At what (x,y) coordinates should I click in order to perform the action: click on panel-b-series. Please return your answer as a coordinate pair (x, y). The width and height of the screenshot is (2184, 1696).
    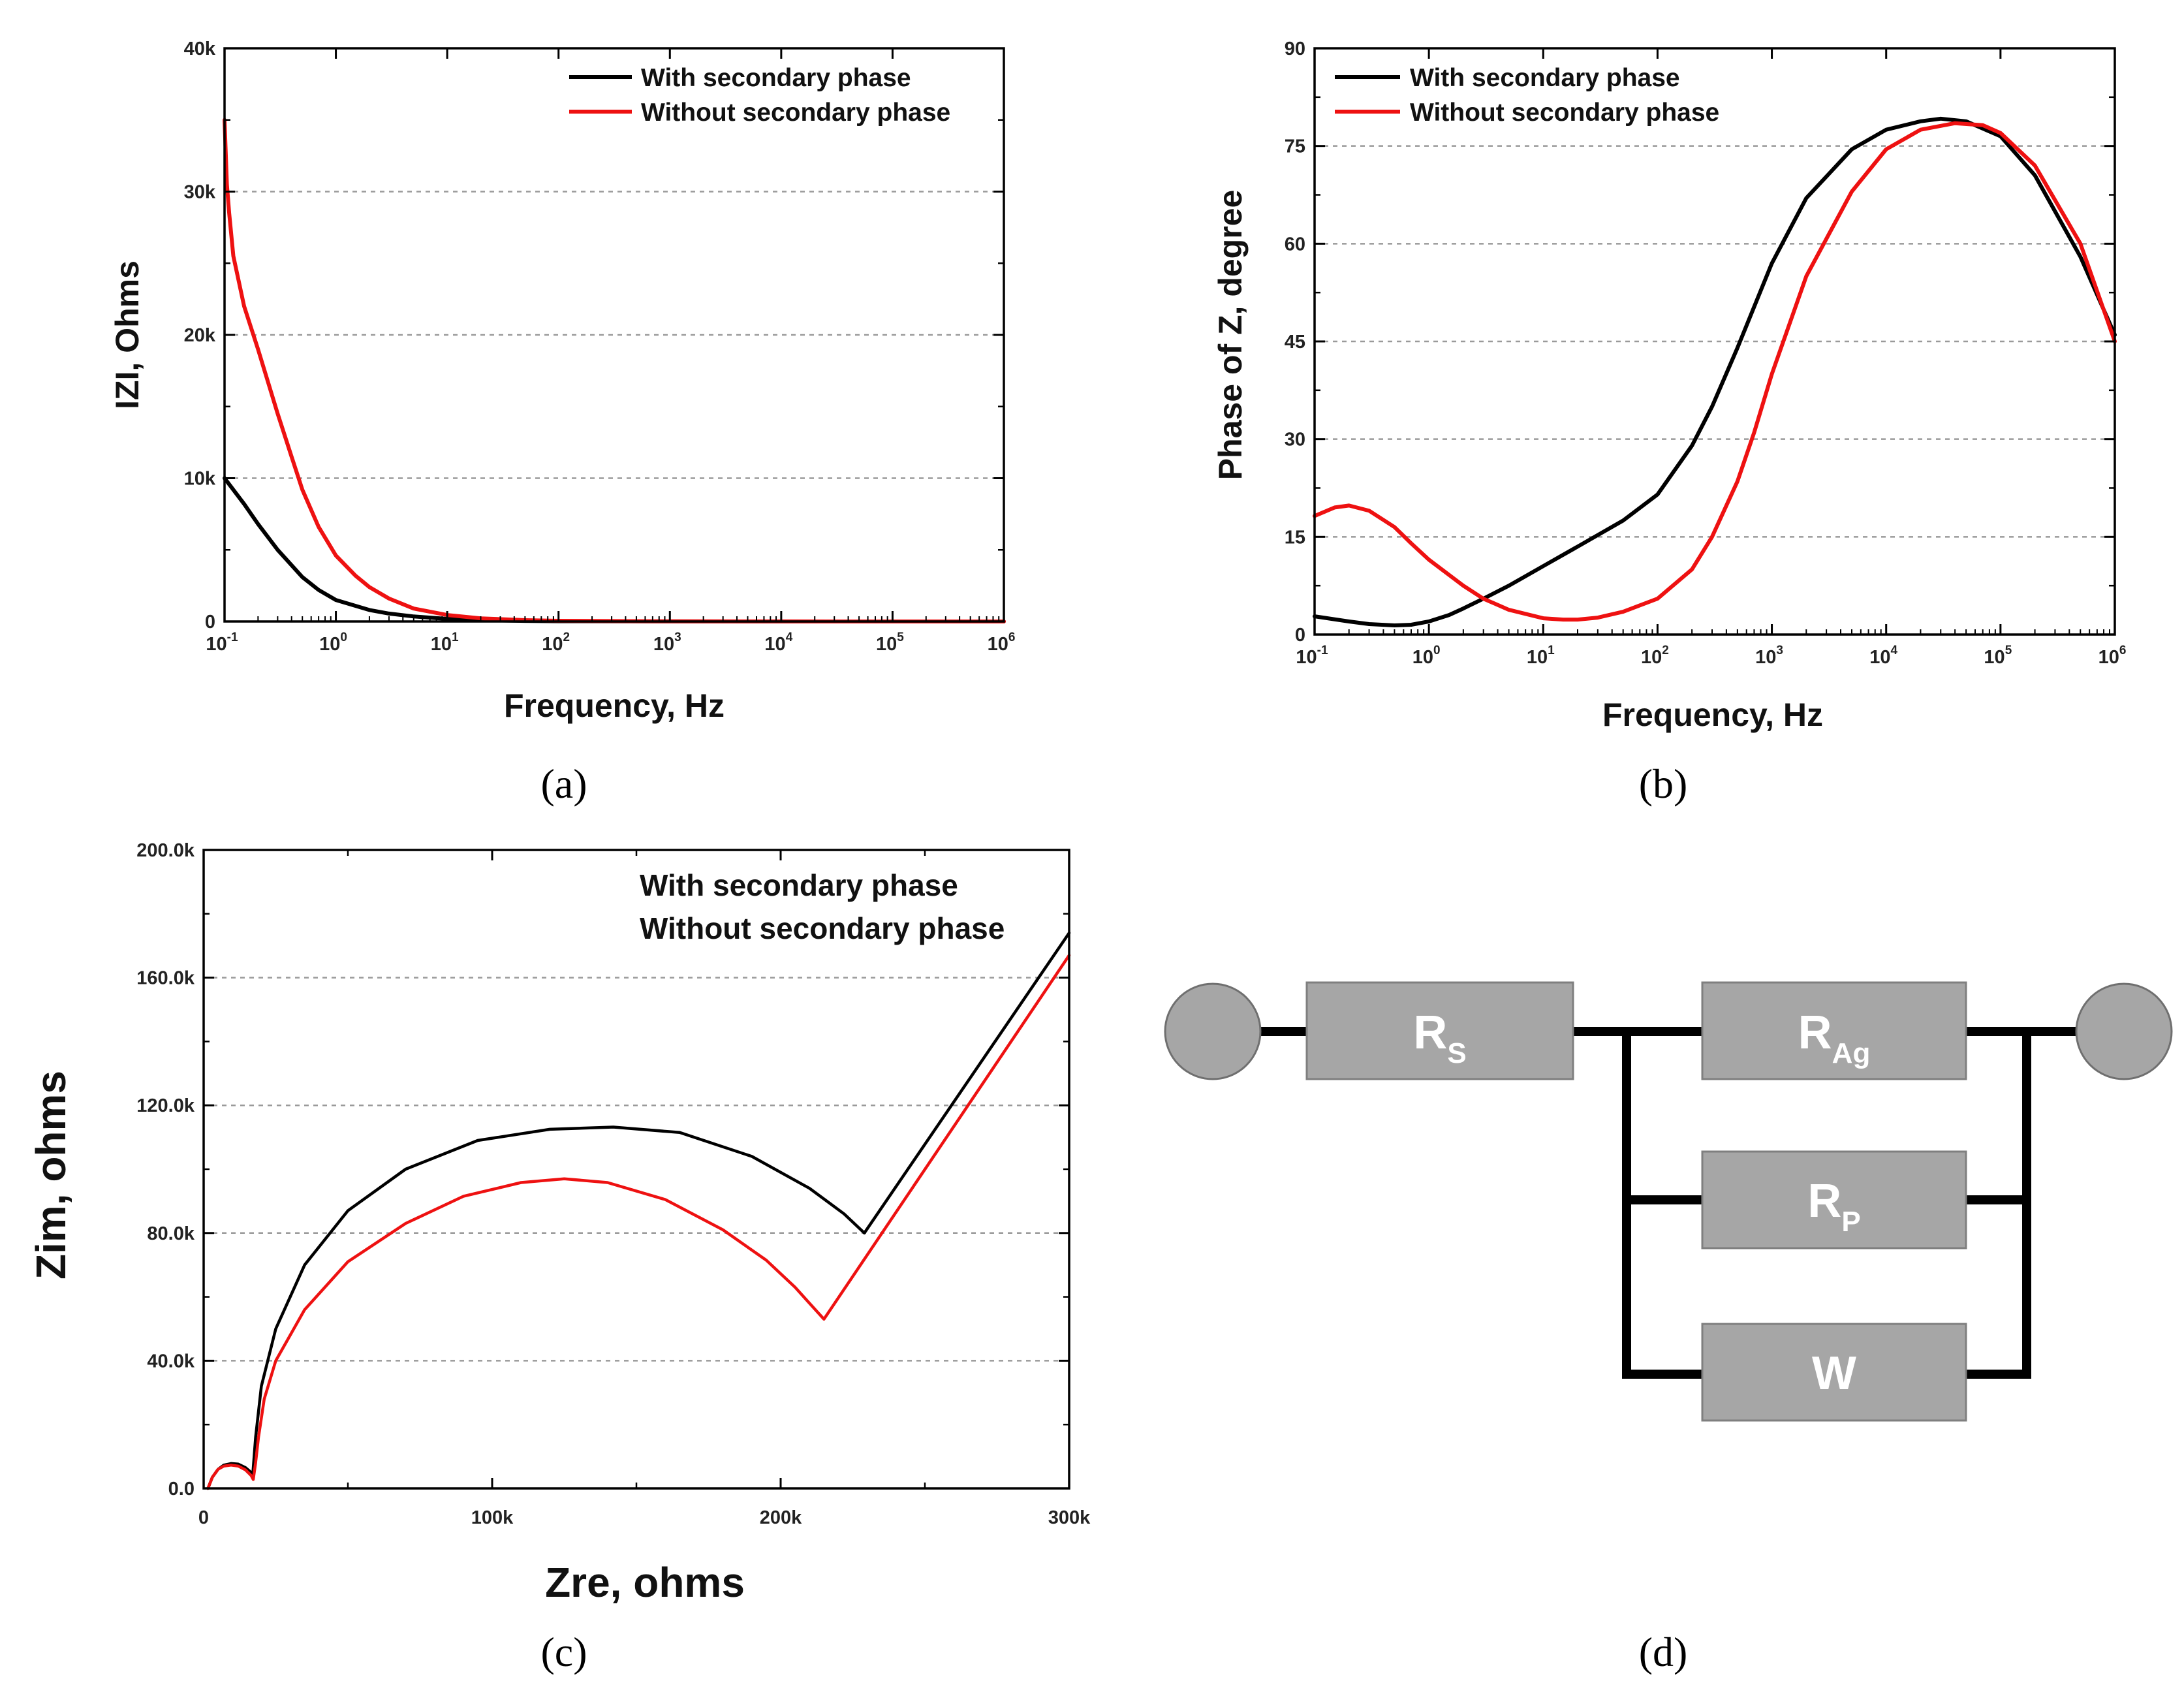
    Looking at the image, I should click on (1715, 371).